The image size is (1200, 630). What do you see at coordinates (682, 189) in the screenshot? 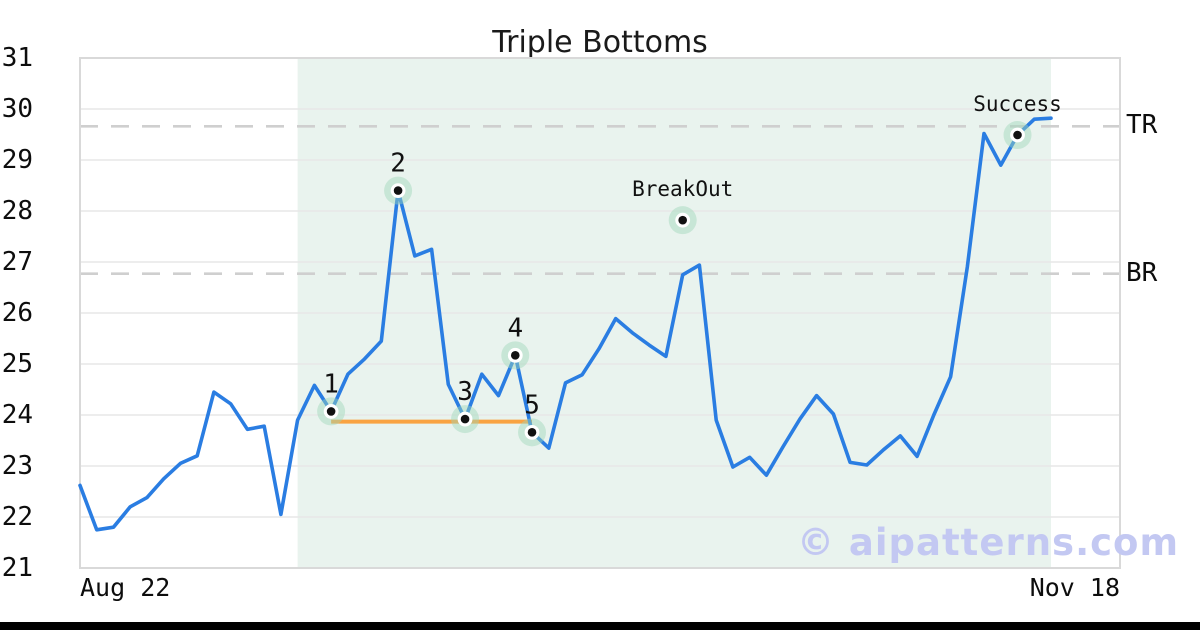
I see `annotation-label-breakout: BreakOut` at bounding box center [682, 189].